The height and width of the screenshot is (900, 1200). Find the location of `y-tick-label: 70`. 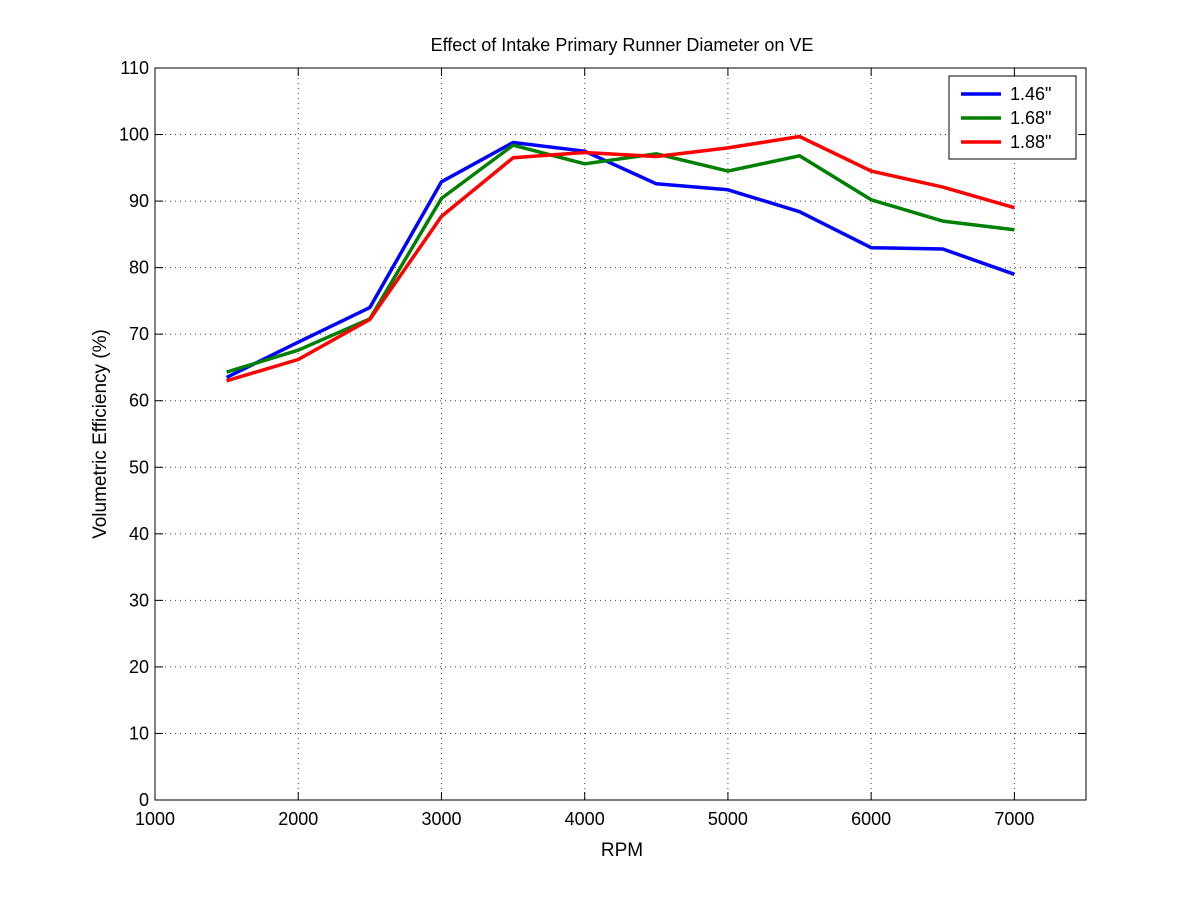

y-tick-label: 70 is located at coordinates (139, 334).